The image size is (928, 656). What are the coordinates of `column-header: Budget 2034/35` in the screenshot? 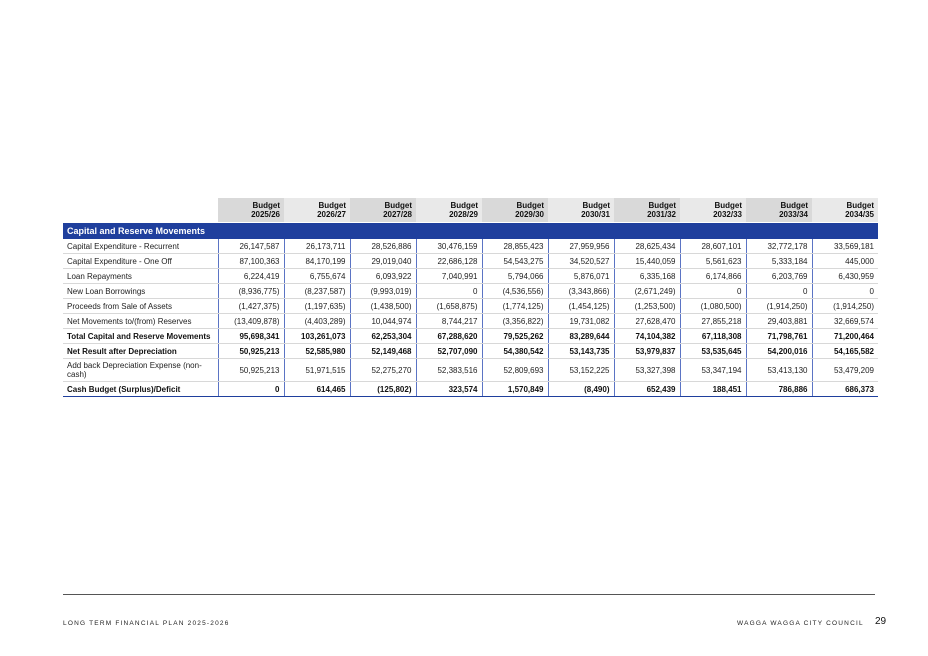 It's located at (845, 210).